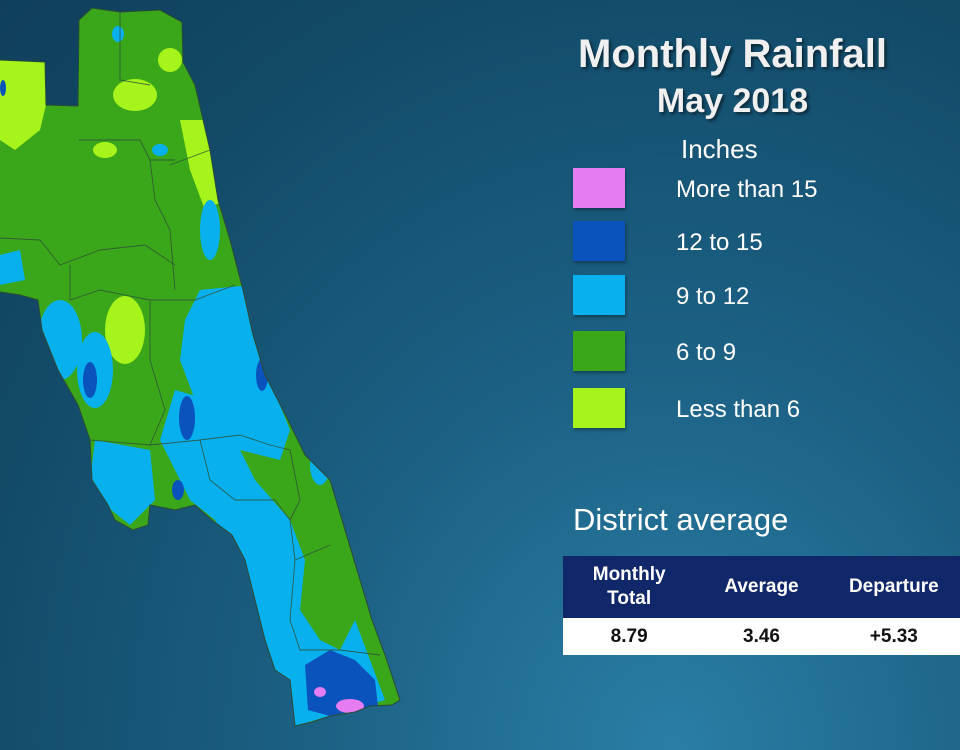 The image size is (960, 750). I want to click on legend-item-12-to-15: 12 to 15, so click(723, 242).